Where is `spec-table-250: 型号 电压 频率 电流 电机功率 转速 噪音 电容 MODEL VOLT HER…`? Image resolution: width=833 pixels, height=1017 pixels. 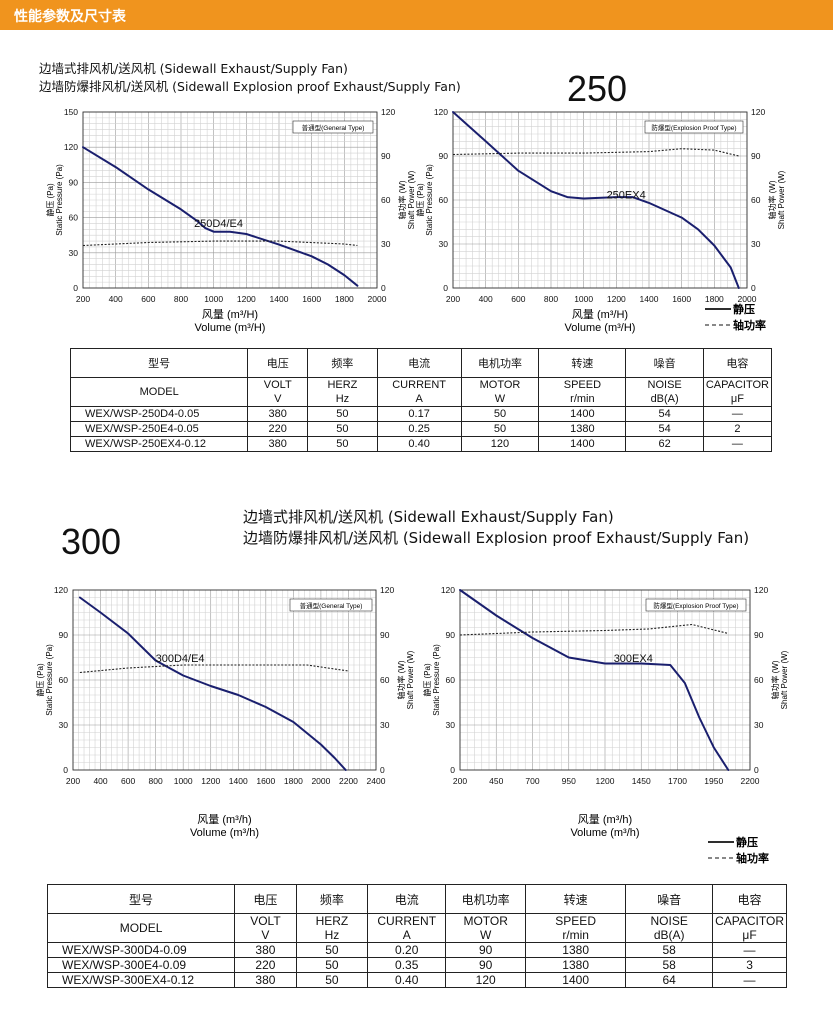 spec-table-250: 型号 电压 频率 电流 电机功率 转速 噪音 电容 MODEL VOLT HER… is located at coordinates (421, 400).